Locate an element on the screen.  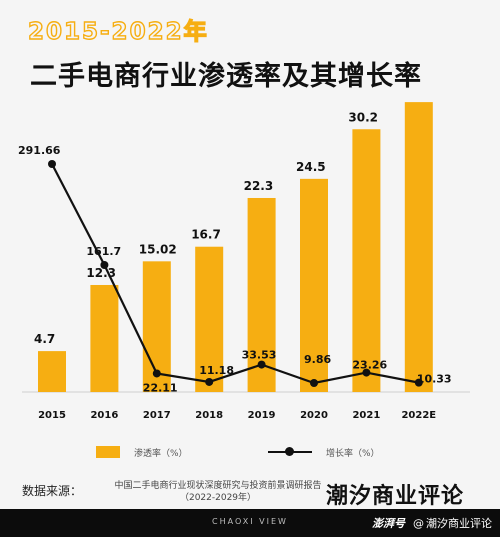
growth-point-2022E is located at coordinates (418, 382).